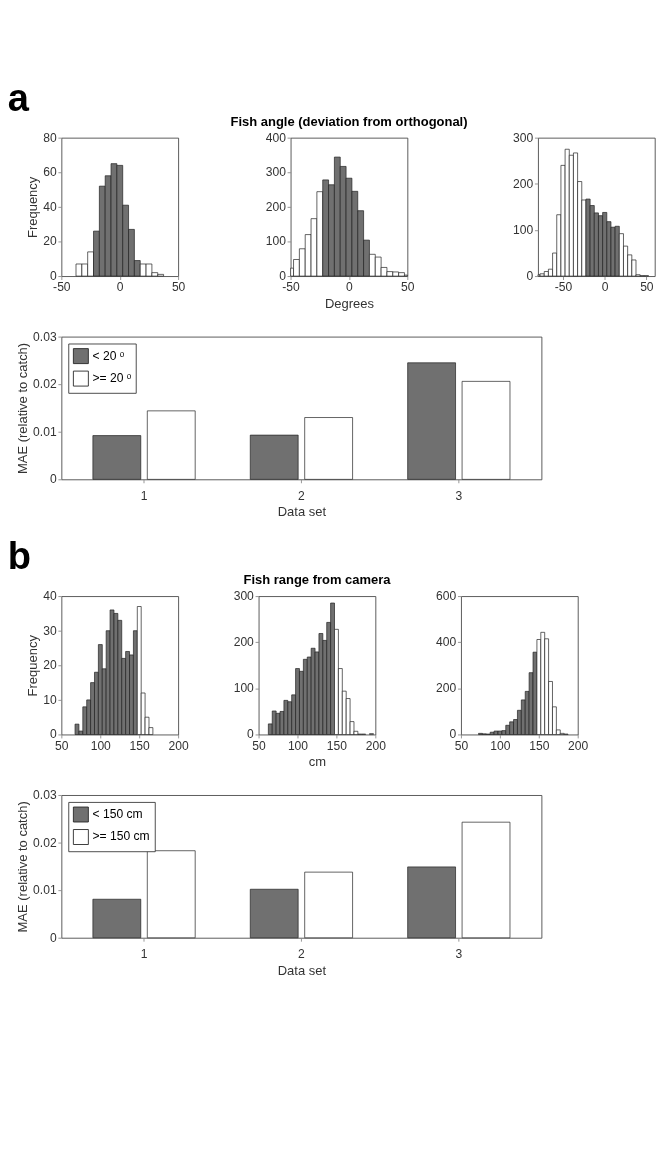 The width and height of the screenshot is (666, 1157). I want to click on y-tick-label: 80, so click(50, 137).